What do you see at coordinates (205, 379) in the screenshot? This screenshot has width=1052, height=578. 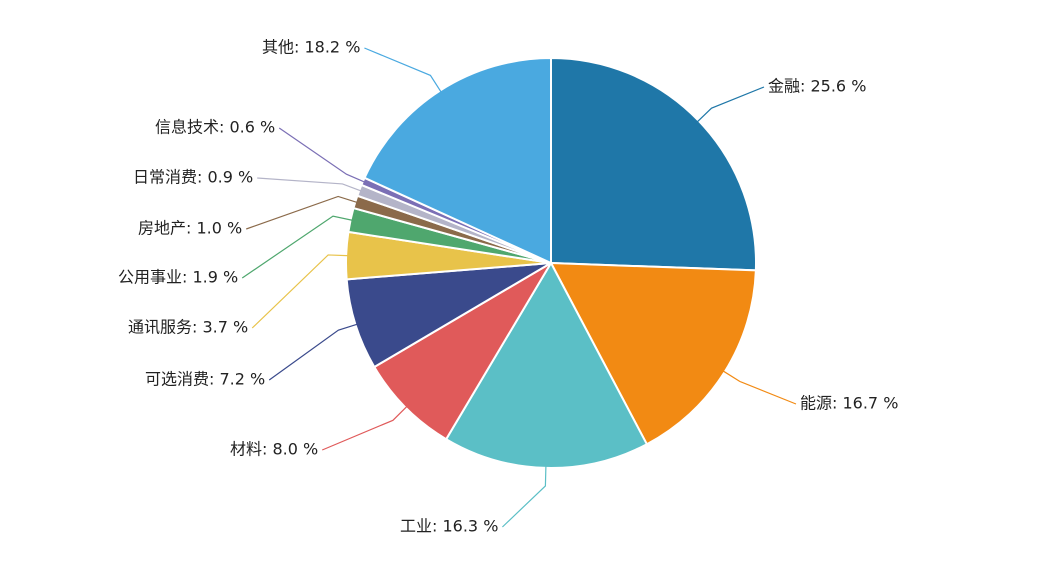 I see `data-label: 可选消费: 7.2 %` at bounding box center [205, 379].